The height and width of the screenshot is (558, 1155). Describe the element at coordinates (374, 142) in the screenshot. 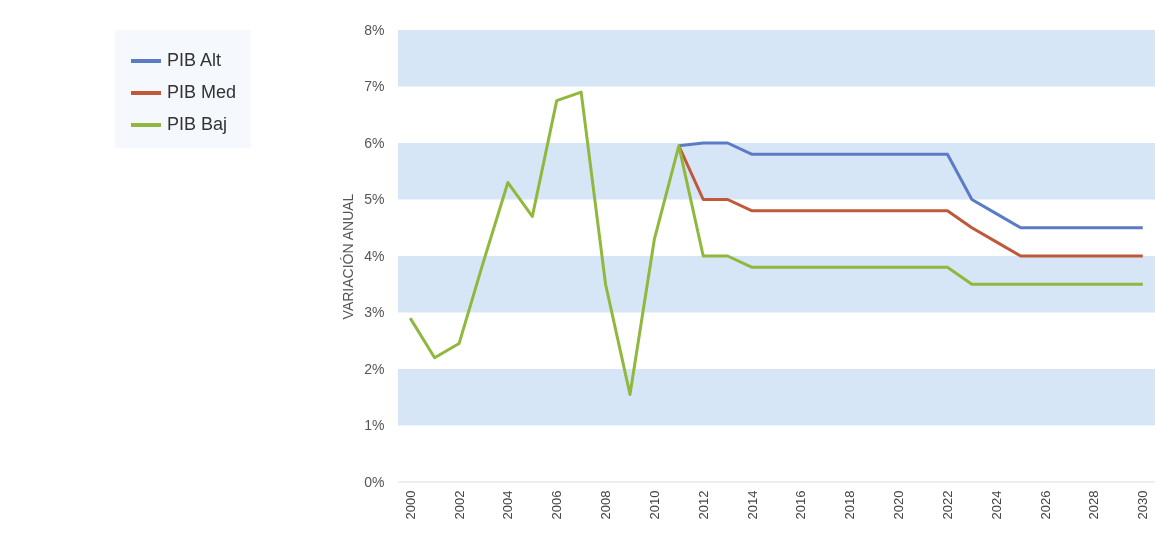

I see `y-tick-label: 6%` at that location.